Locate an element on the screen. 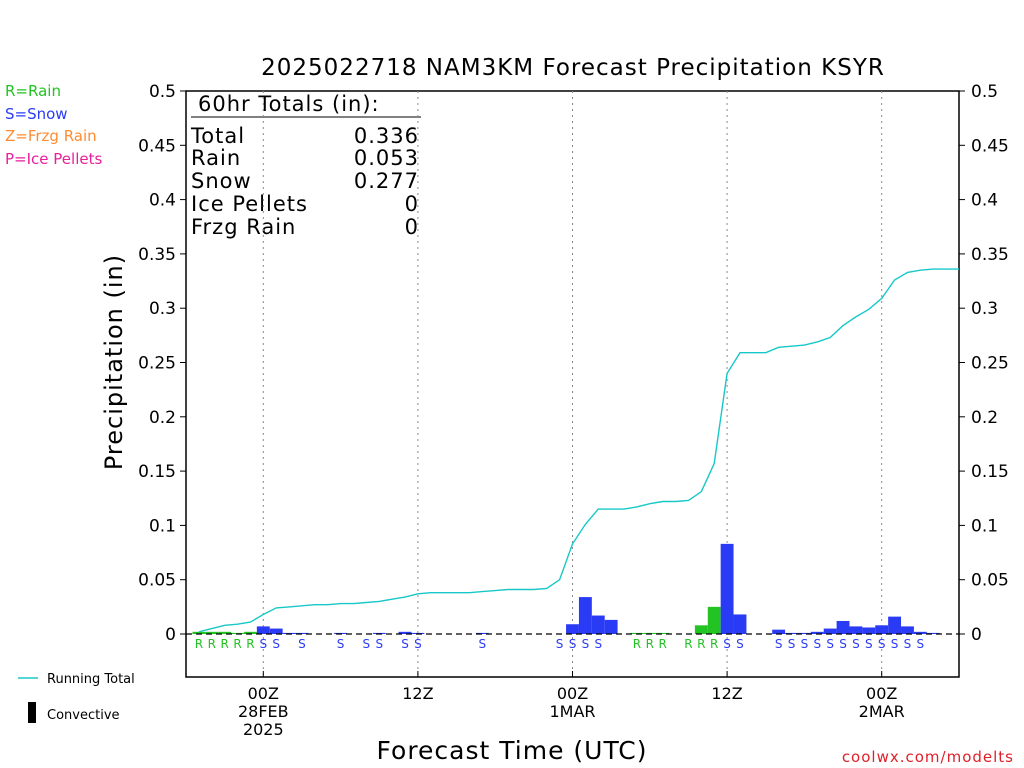  y-tick-label-right-7: 0.35 is located at coordinates (990, 255).